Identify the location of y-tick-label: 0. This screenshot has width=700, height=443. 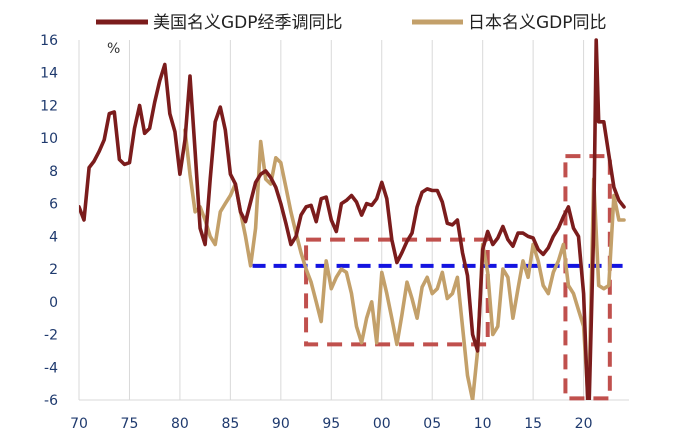
(53, 303).